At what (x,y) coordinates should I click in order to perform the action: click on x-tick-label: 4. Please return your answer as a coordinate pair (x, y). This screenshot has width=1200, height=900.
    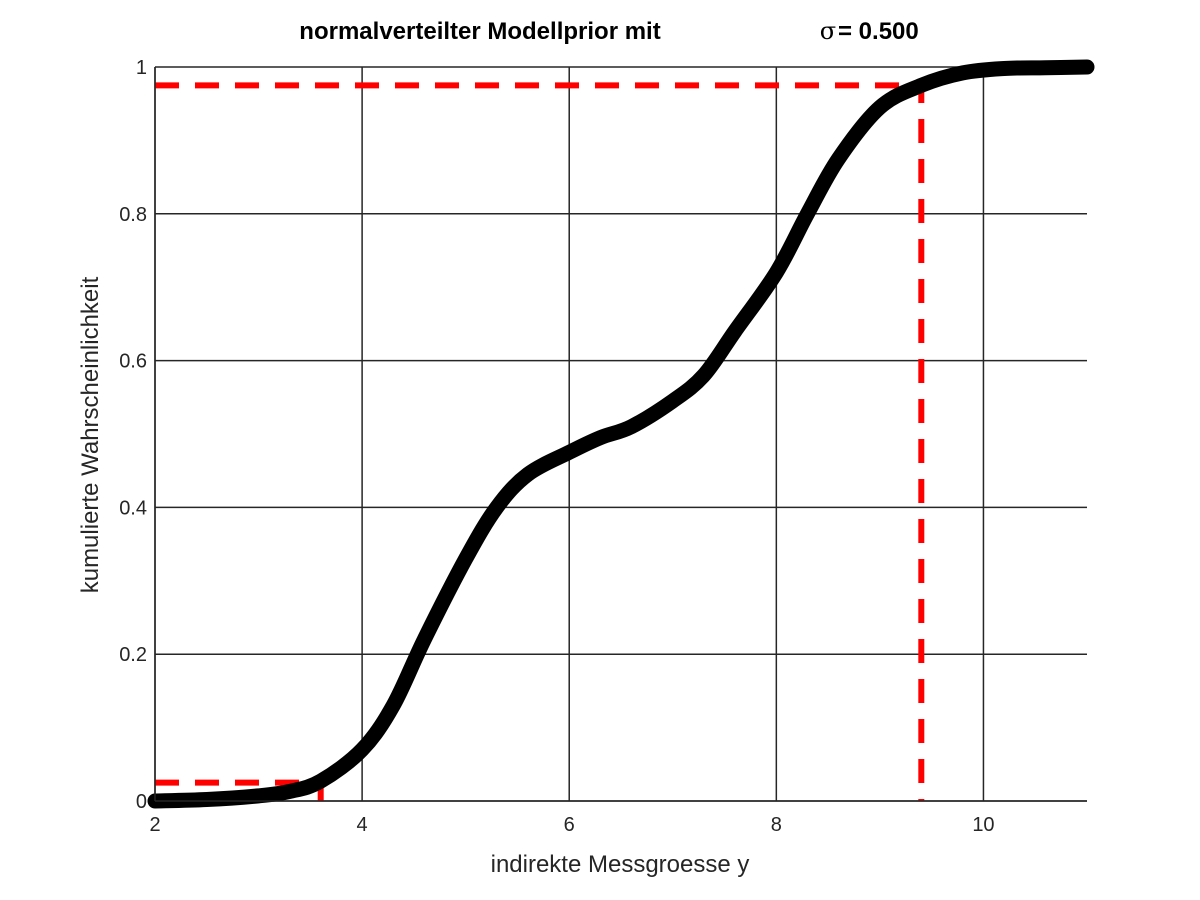
    Looking at the image, I should click on (362, 825).